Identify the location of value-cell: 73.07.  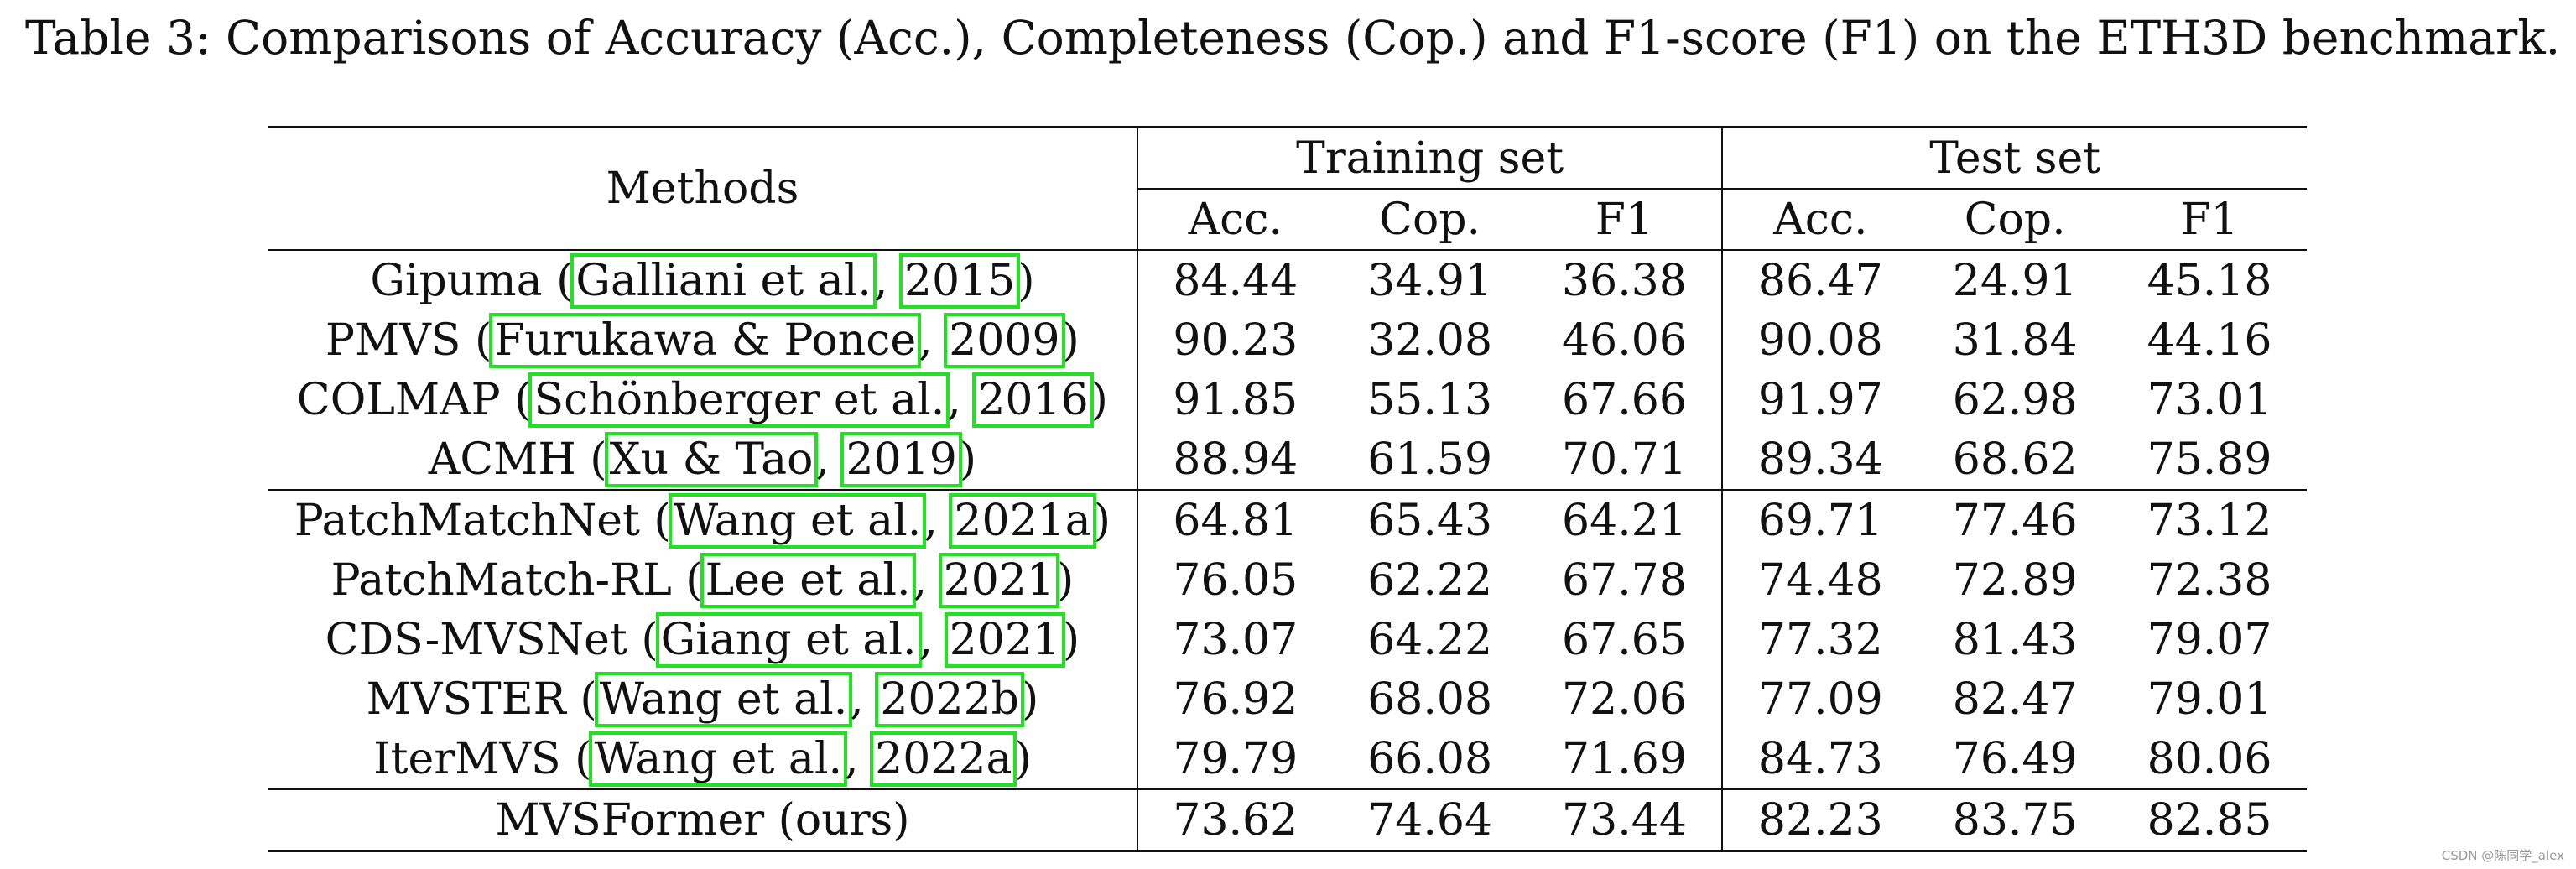
(1235, 639).